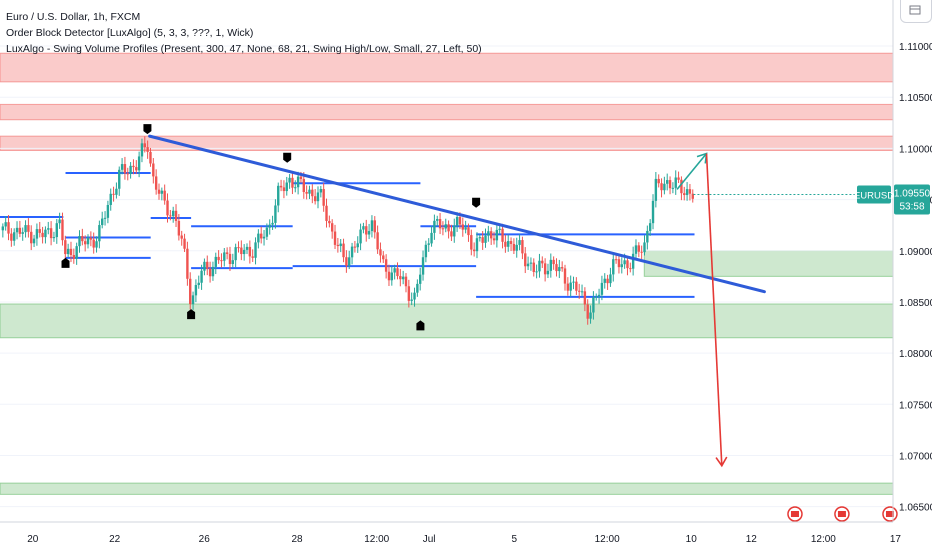 The image size is (932, 550). I want to click on settings-icon, so click(915, 10).